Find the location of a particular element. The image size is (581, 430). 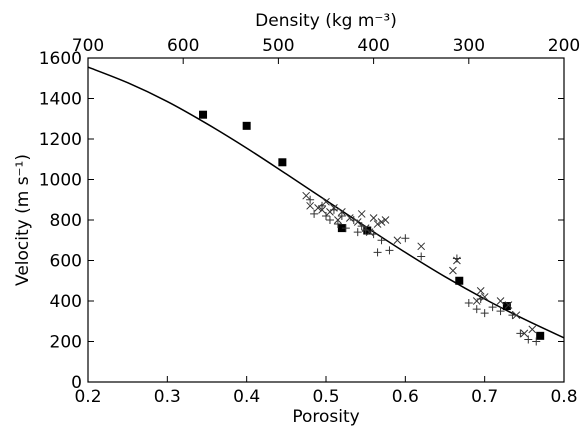

y-tick-label: 0 is located at coordinates (76, 383).